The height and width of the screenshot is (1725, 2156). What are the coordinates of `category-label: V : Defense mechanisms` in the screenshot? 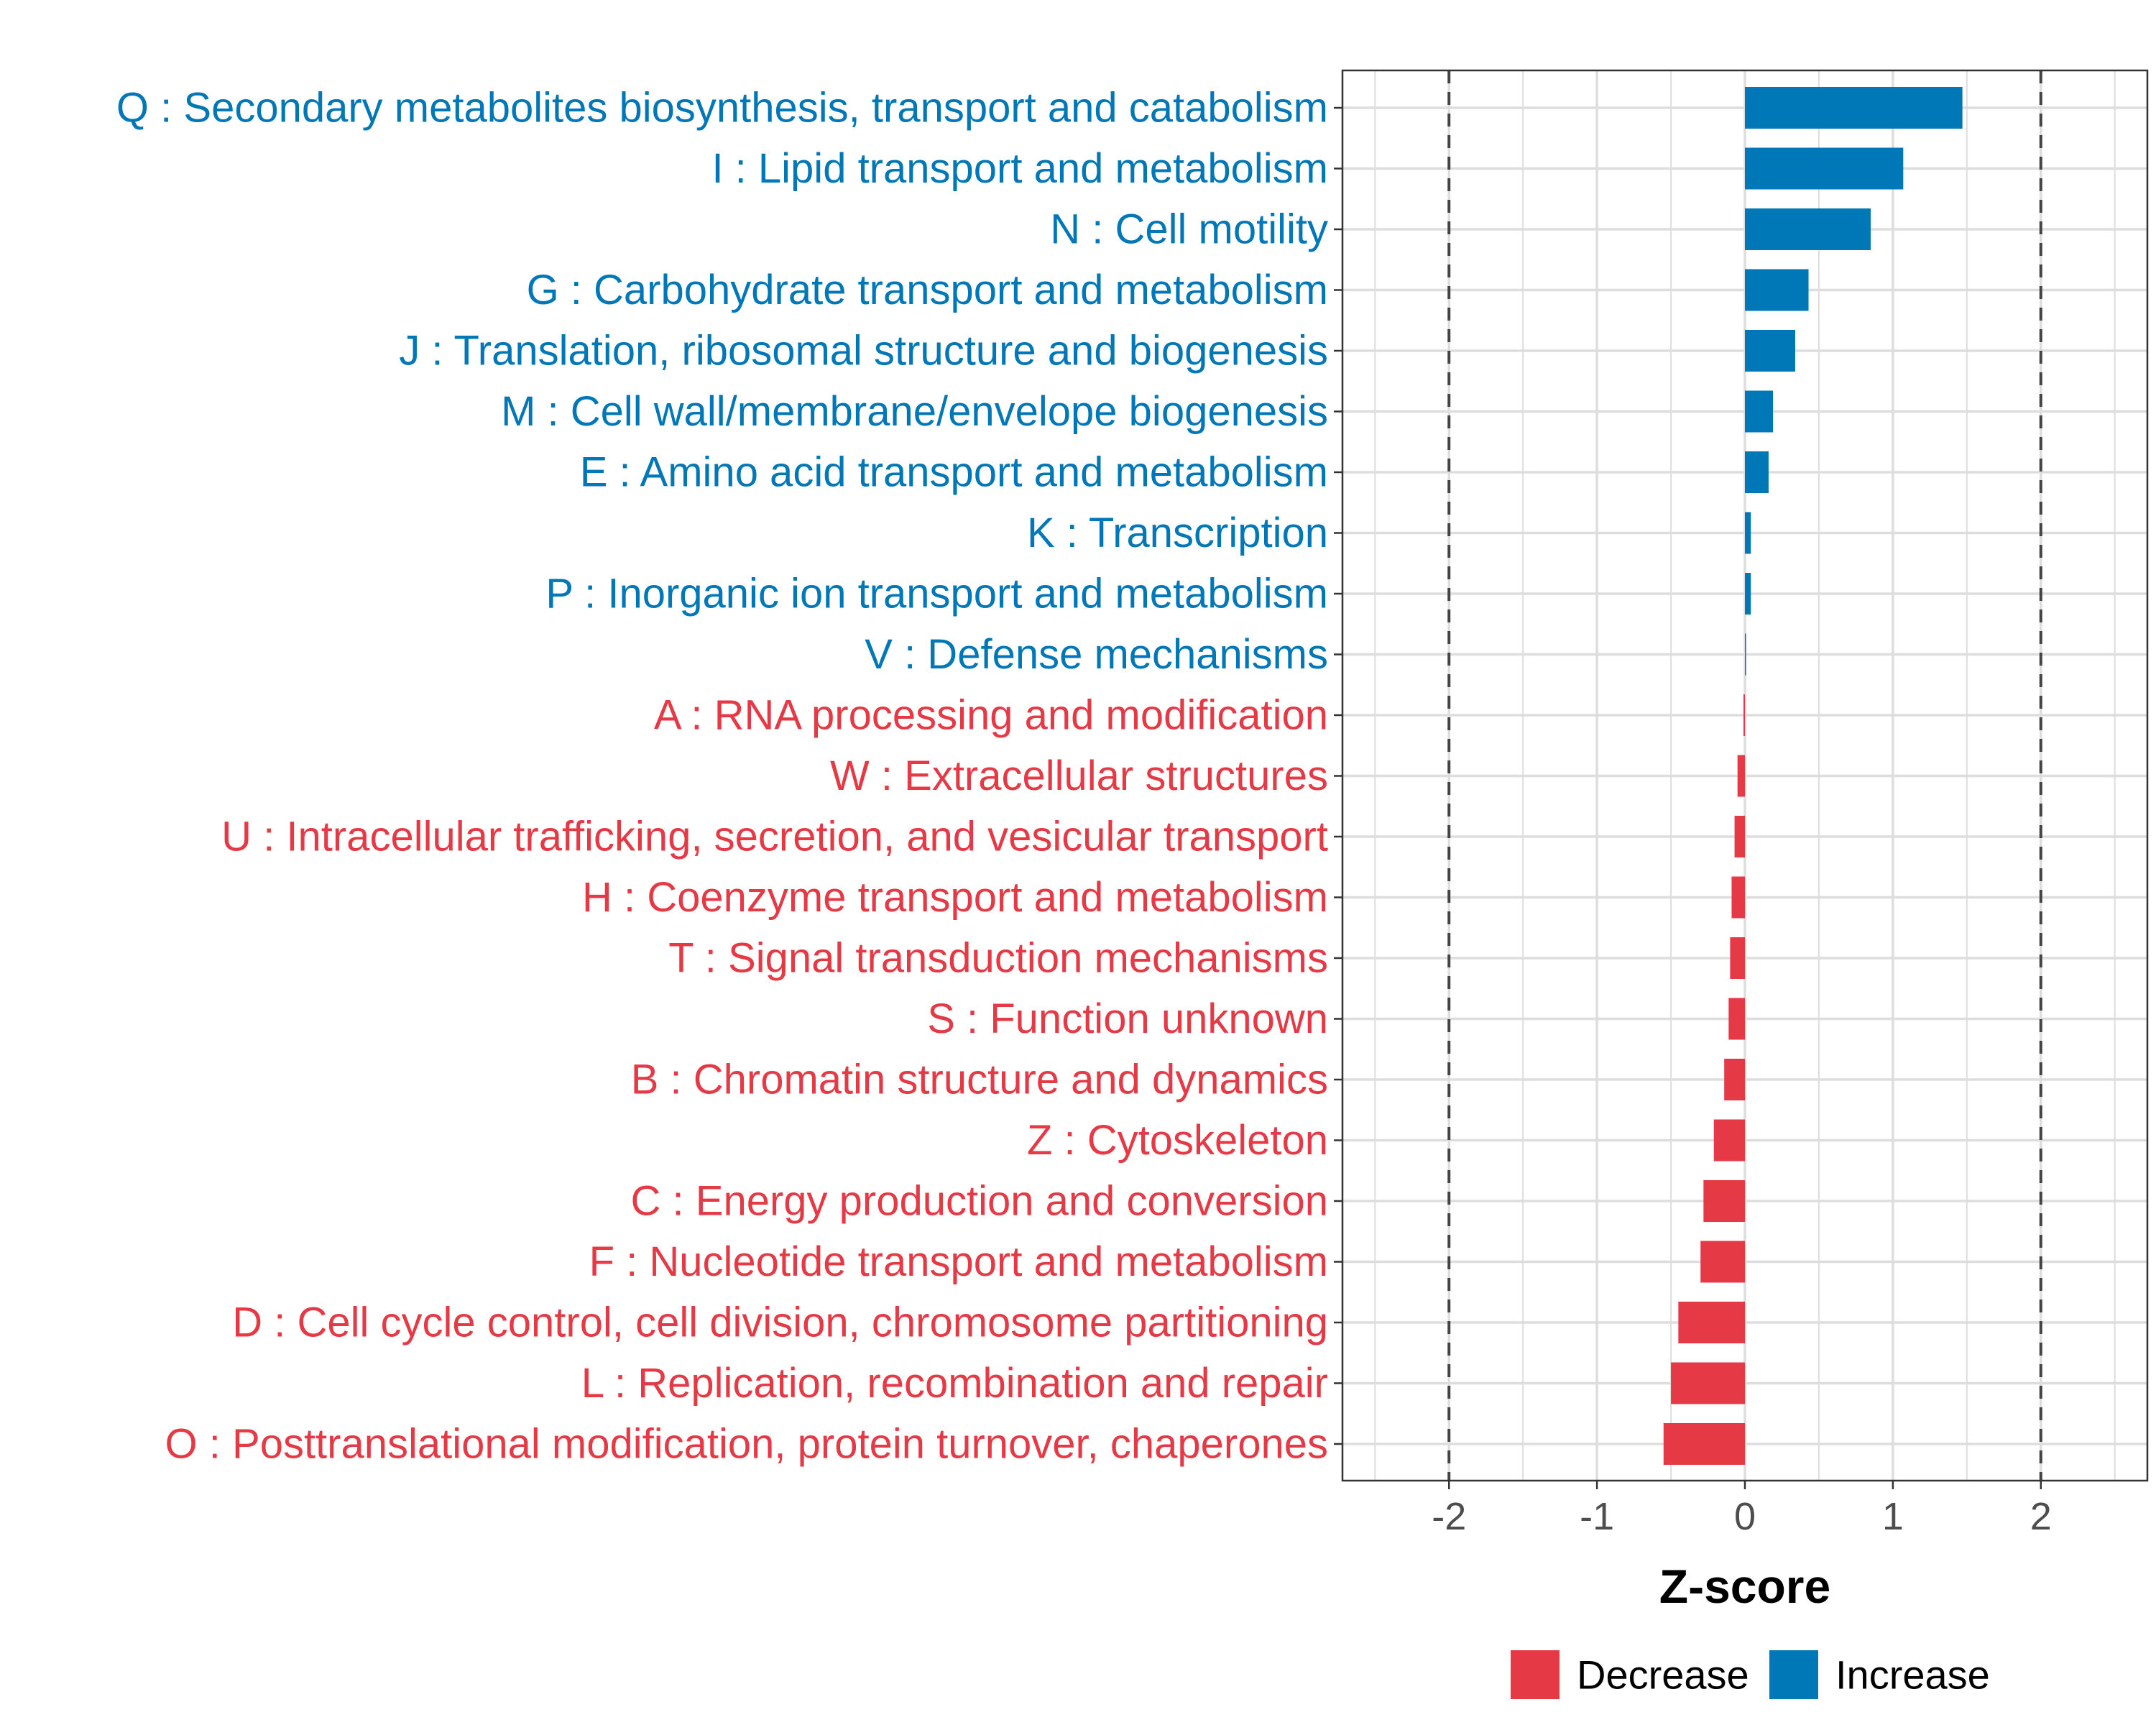 It's located at (1096, 654).